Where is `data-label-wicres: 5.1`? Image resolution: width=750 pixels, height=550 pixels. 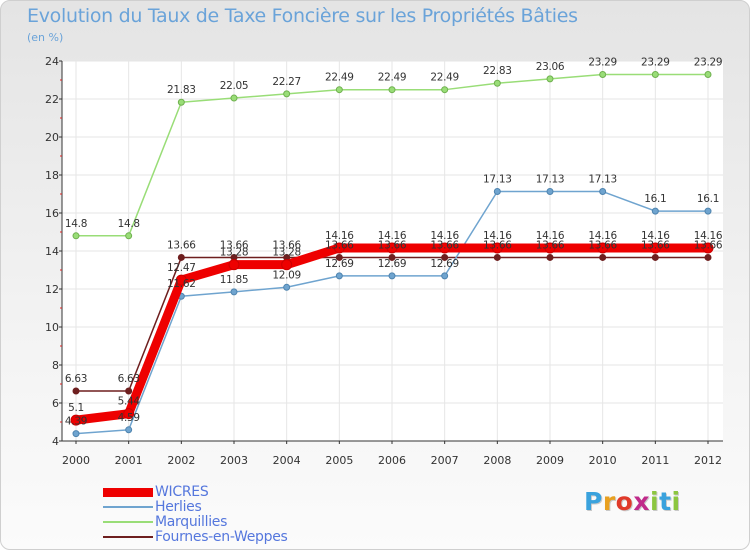
data-label-wicres: 5.1 is located at coordinates (76, 408).